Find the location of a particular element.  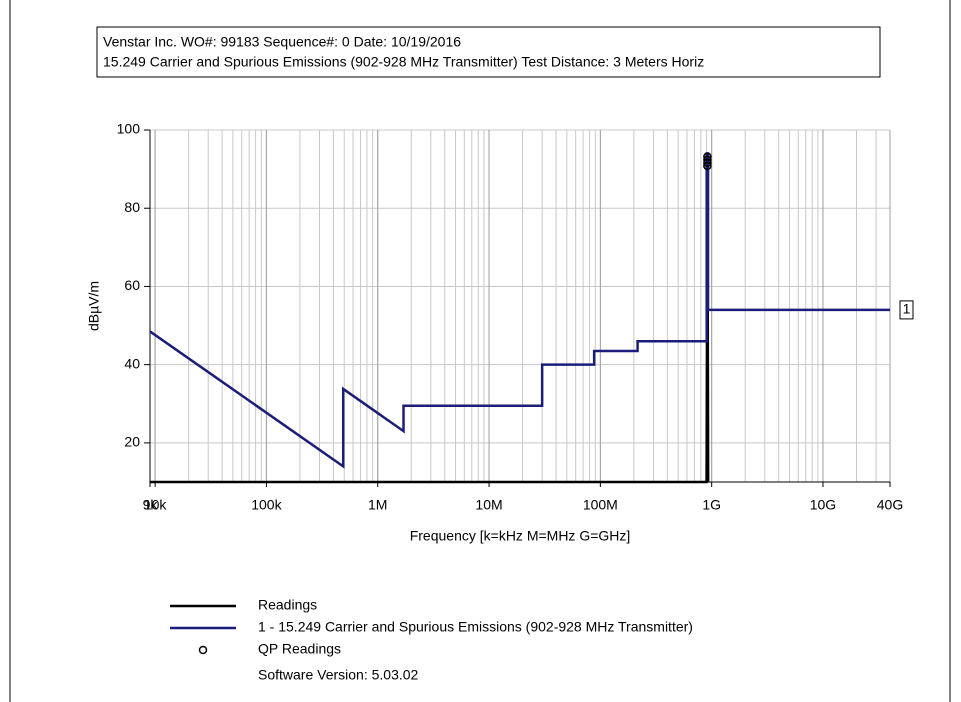

x-tick-label: 100M is located at coordinates (600, 505).